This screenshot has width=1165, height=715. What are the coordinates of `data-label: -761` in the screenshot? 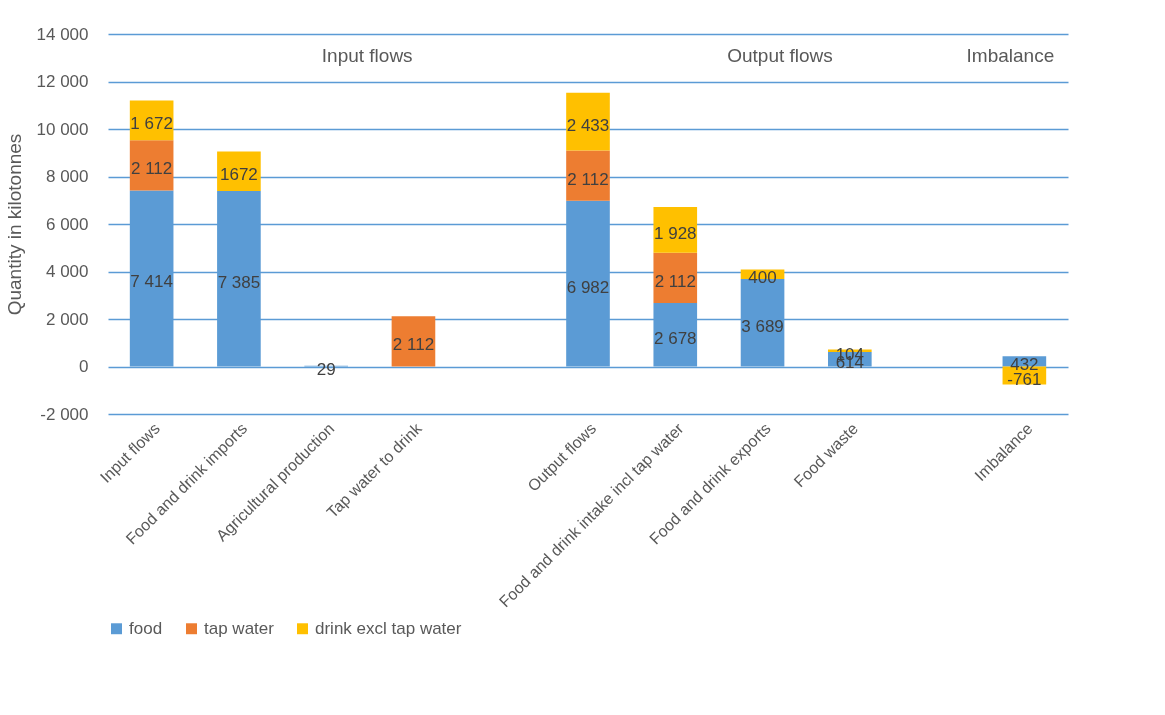 It's located at (1024, 379).